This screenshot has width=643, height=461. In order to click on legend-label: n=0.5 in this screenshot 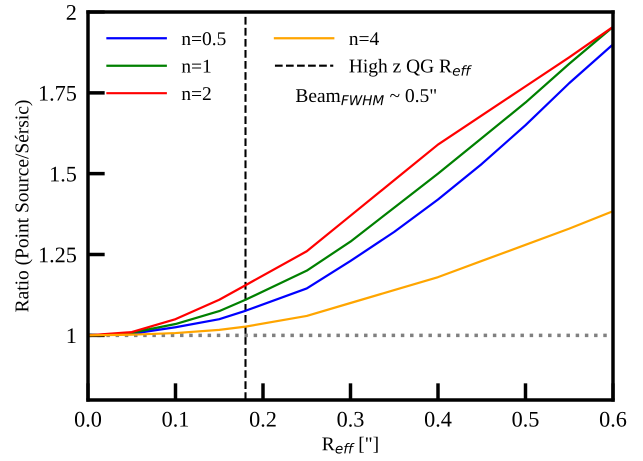, I will do `click(204, 39)`.